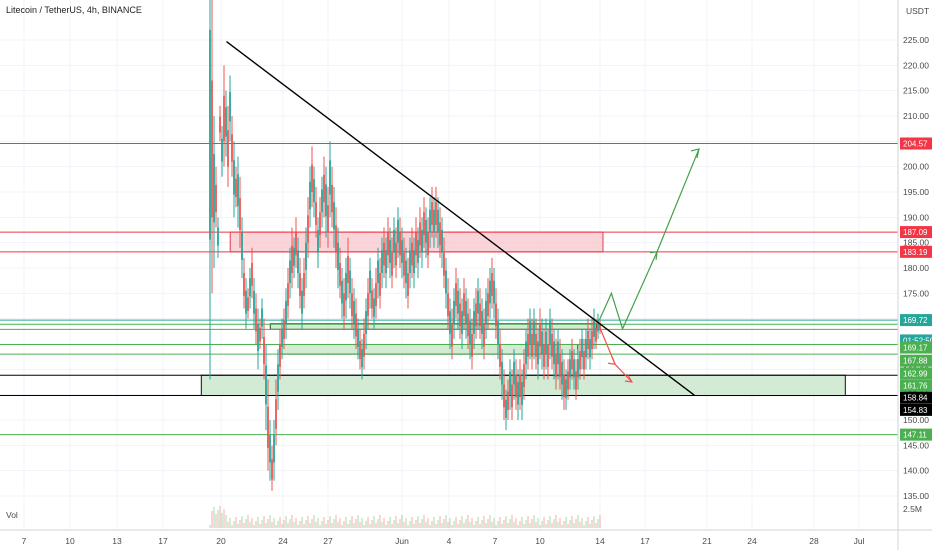 Image resolution: width=932 pixels, height=550 pixels. I want to click on price-badge-label: 01:52:50, so click(917, 340).